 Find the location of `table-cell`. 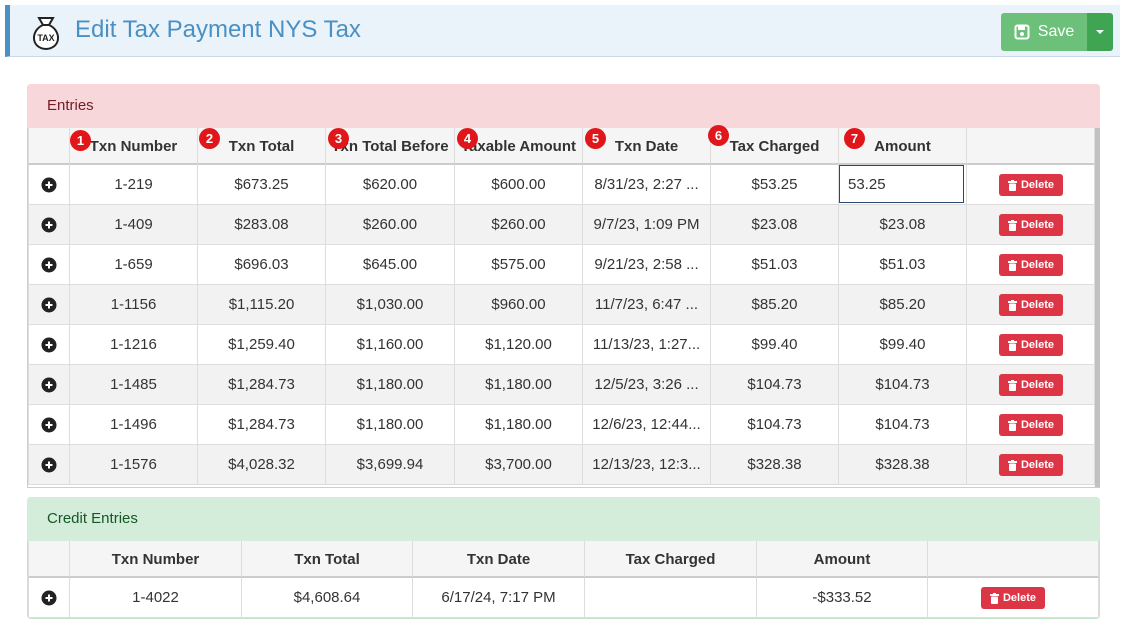

table-cell is located at coordinates (671, 598).